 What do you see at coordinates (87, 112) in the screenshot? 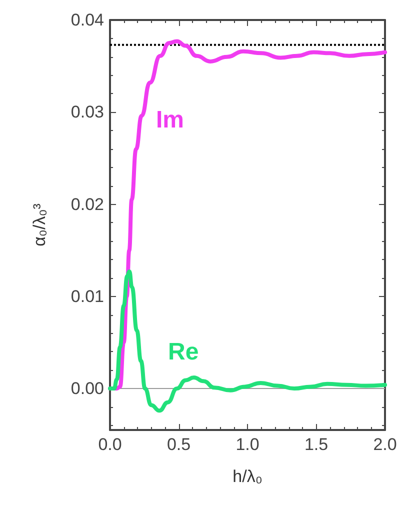
I see `y-tick-label: 0.03` at bounding box center [87, 112].